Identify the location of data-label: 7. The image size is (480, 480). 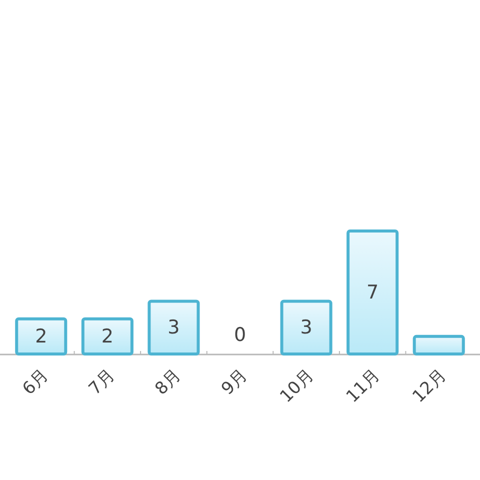
(372, 293).